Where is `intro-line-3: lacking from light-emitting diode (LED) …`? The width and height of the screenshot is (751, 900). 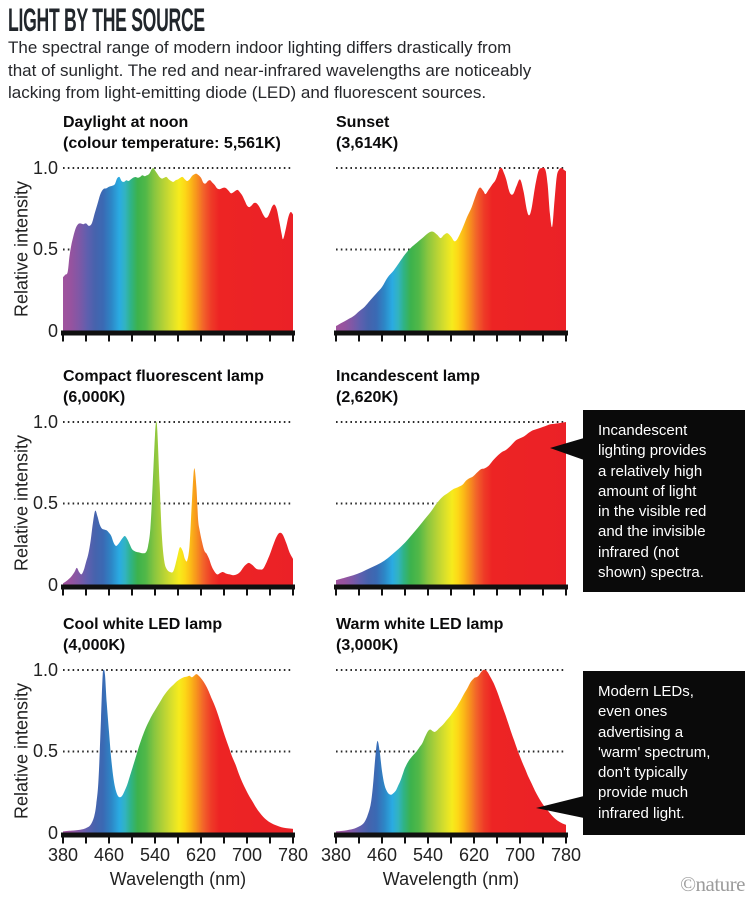 intro-line-3: lacking from light-emitting diode (LED) … is located at coordinates (247, 92).